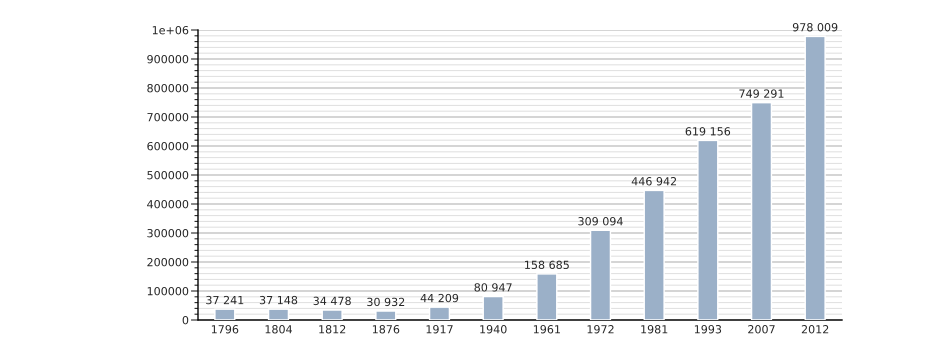  What do you see at coordinates (167, 262) in the screenshot?
I see `y-tick-label: 200000` at bounding box center [167, 262].